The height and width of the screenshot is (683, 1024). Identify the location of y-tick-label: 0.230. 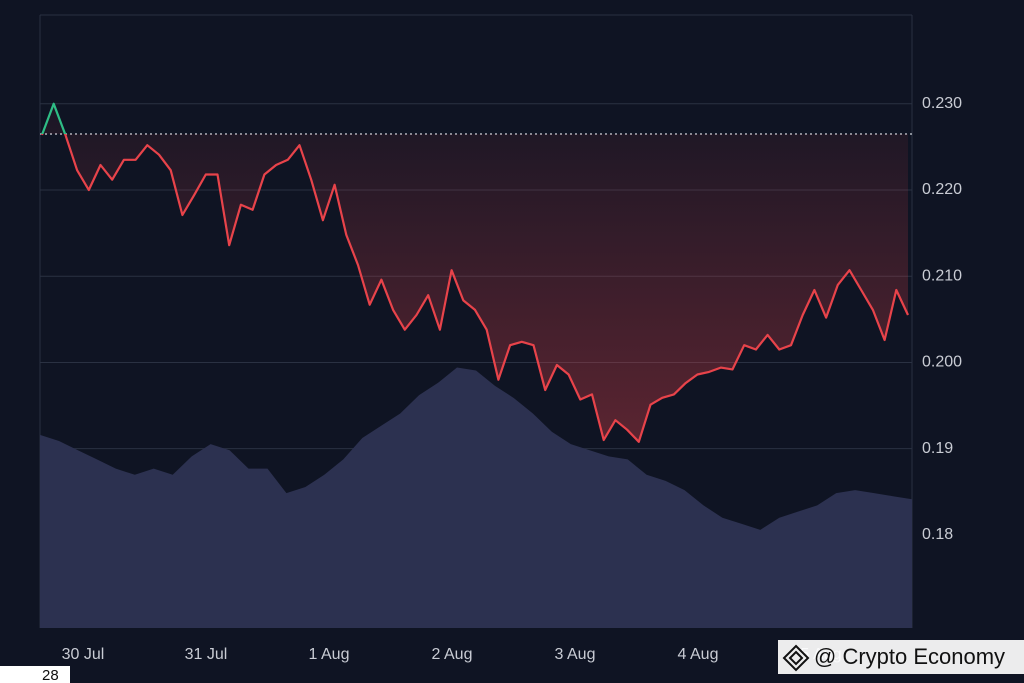
(942, 103).